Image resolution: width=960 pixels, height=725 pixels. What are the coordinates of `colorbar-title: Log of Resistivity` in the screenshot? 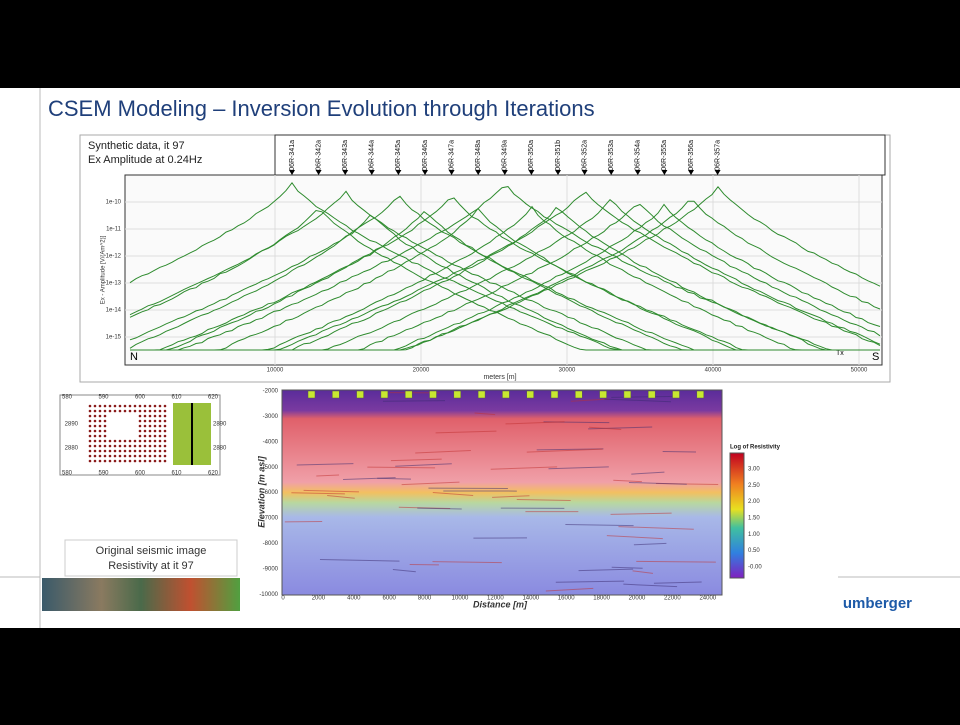 It's located at (755, 448).